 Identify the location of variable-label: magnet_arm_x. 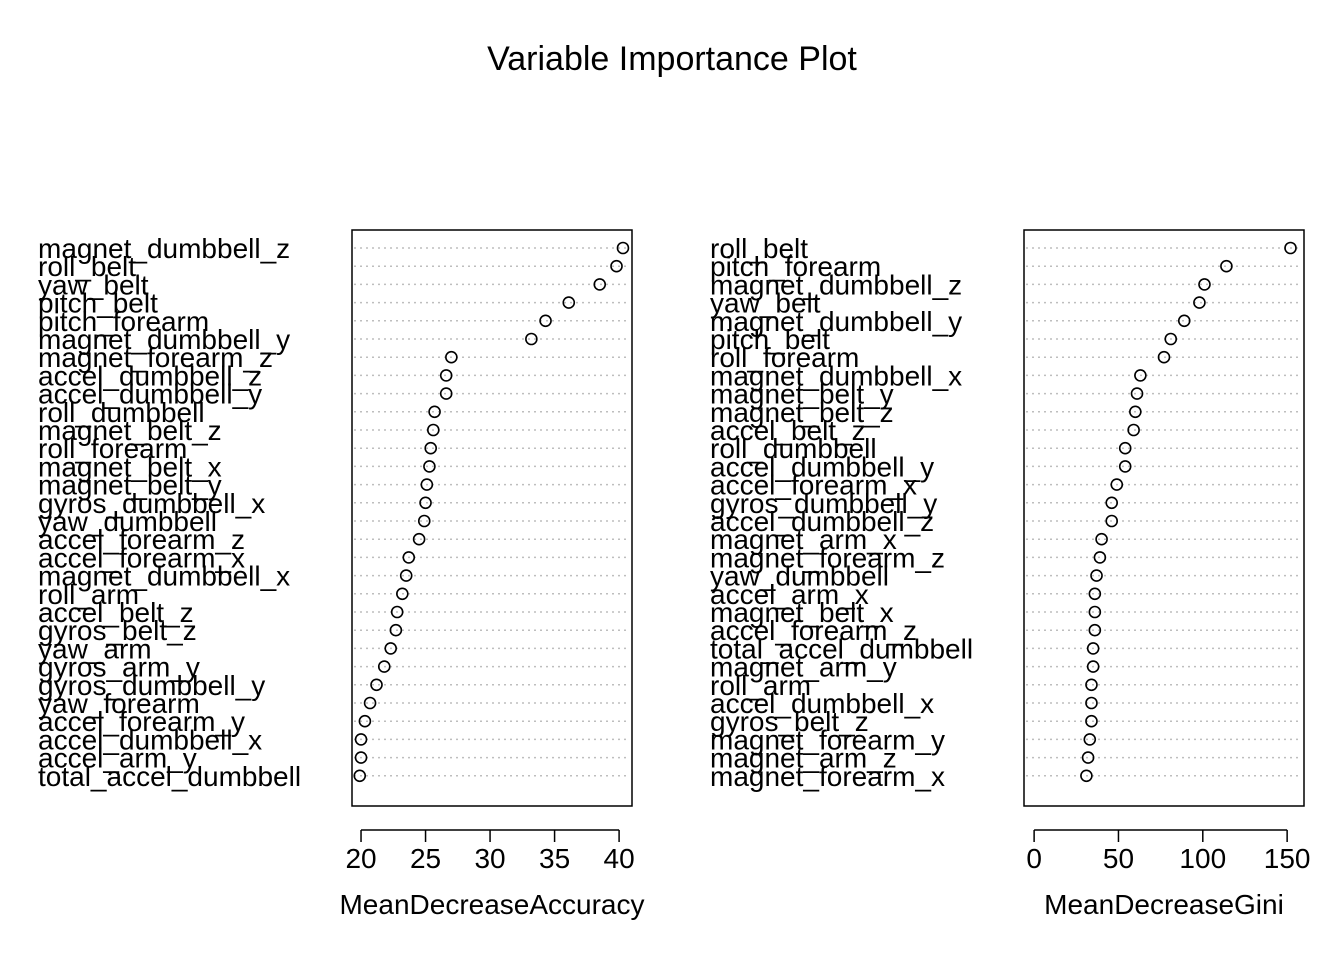
(803, 539).